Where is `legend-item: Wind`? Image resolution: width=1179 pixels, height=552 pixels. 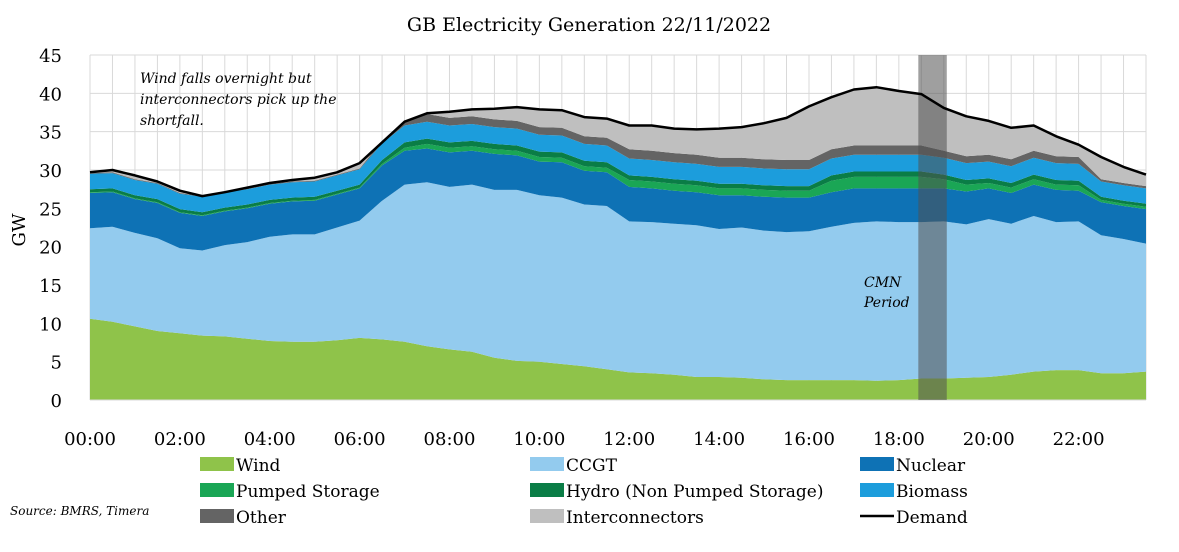 legend-item: Wind is located at coordinates (240, 466).